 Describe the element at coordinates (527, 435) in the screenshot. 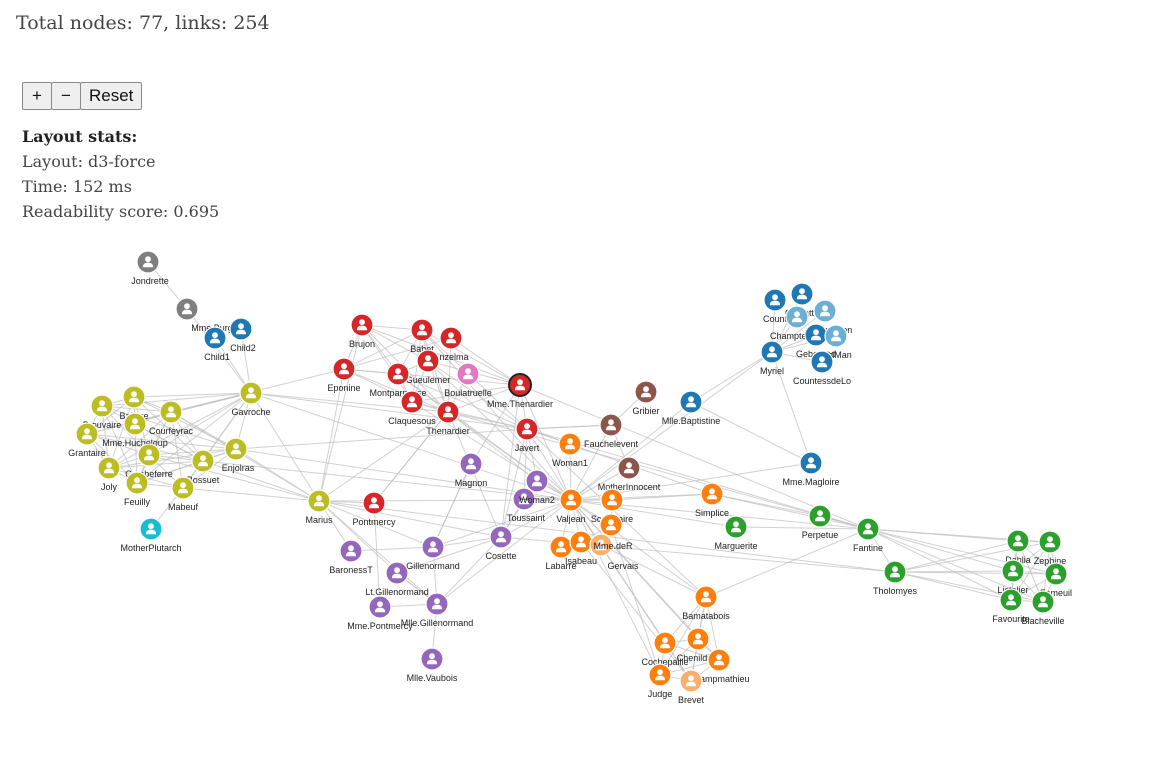

I see `graph-node-javert: Javert` at that location.